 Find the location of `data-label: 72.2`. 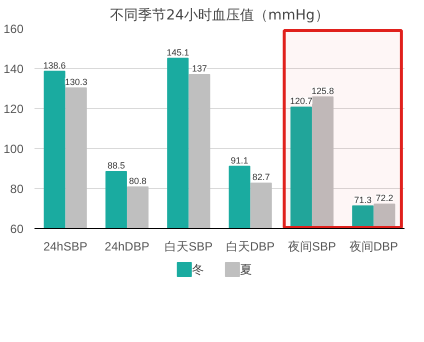

data-label: 72.2 is located at coordinates (385, 198).